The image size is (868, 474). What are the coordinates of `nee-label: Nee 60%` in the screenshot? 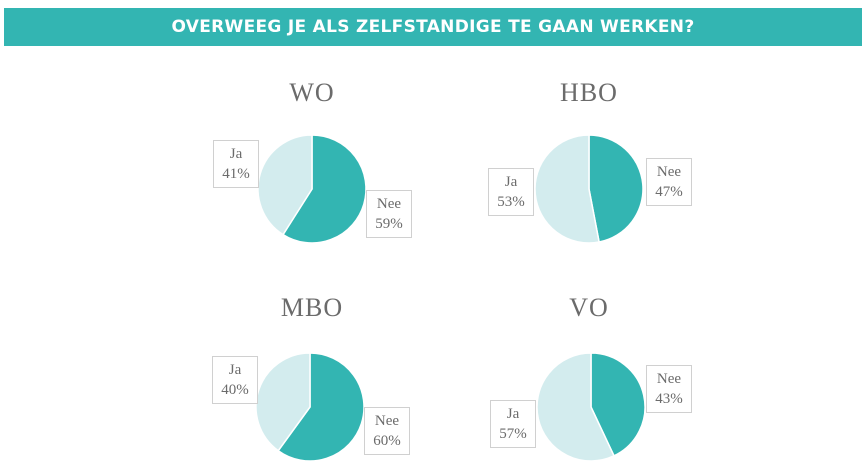 It's located at (387, 431).